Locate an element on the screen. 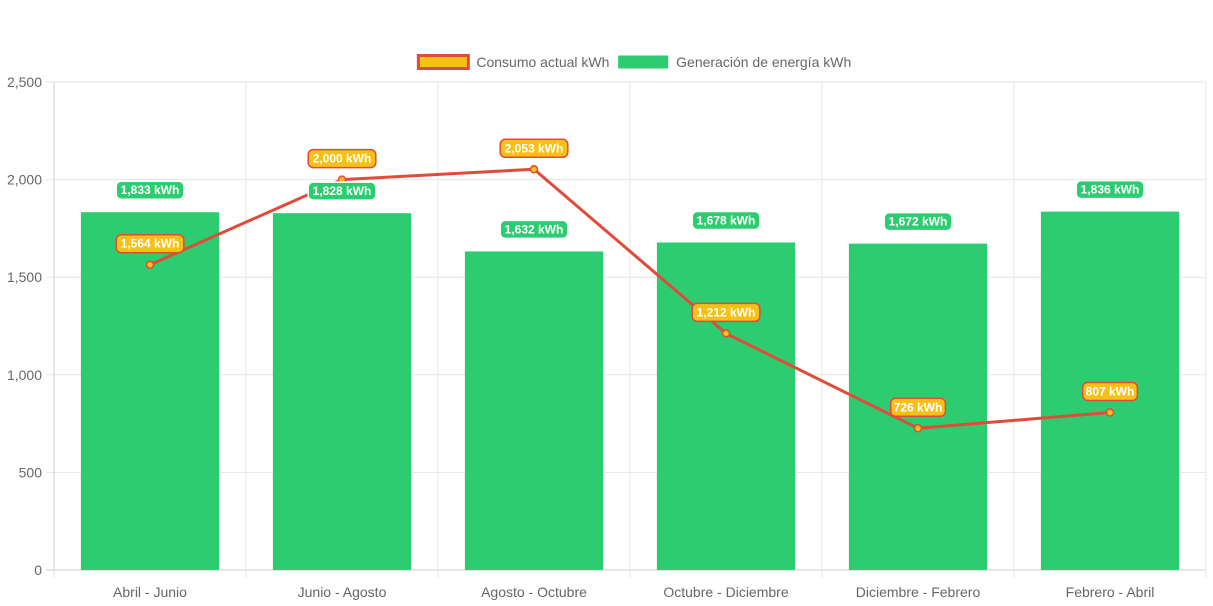 The image size is (1213, 606). line-data-label: 2,000 kWh is located at coordinates (342, 158).